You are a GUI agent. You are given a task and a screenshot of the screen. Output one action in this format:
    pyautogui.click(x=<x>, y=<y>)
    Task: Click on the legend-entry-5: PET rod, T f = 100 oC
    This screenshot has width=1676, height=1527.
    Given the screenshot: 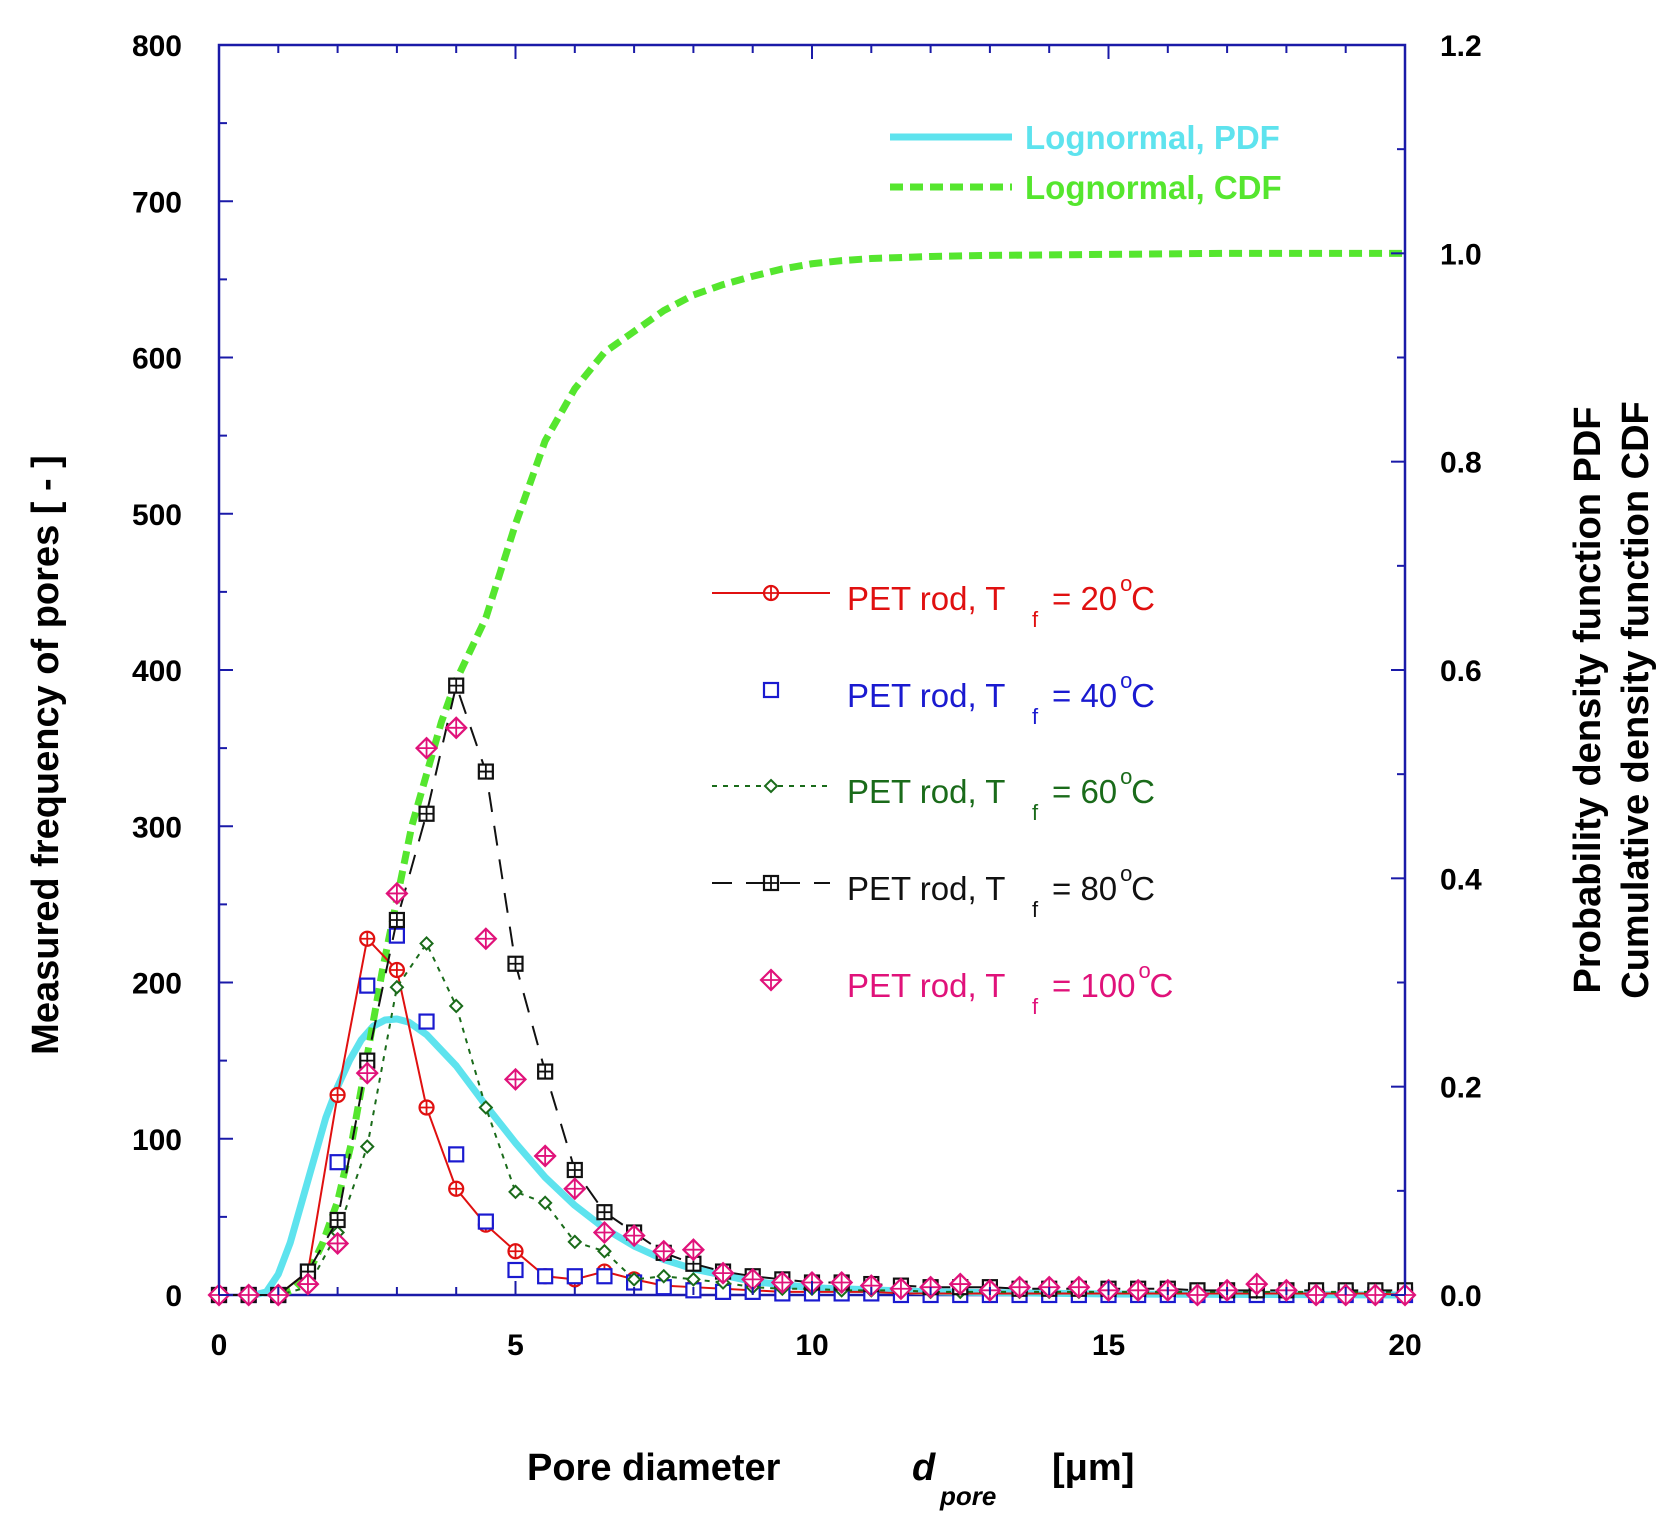 What is the action you would take?
    pyautogui.click(x=966, y=988)
    